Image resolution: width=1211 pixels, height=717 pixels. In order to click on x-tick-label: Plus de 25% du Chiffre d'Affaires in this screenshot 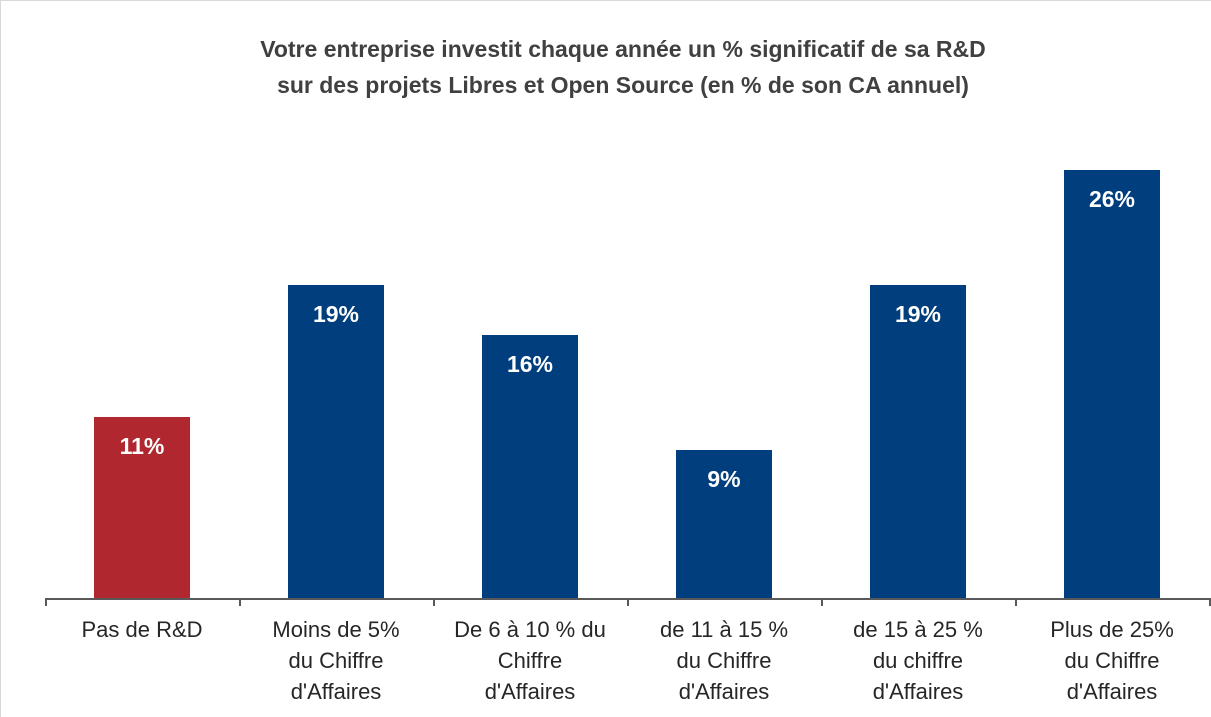, I will do `click(1112, 660)`.